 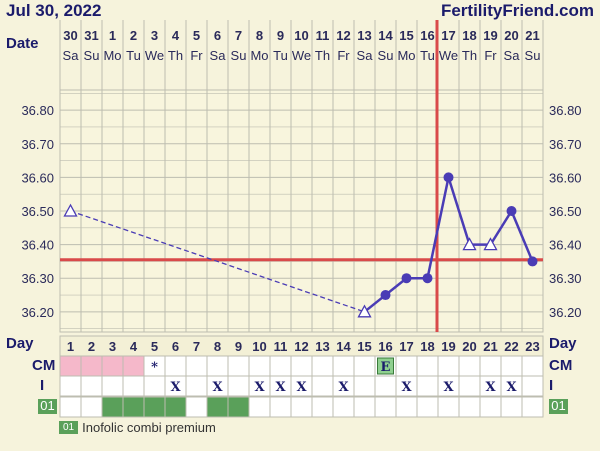 I want to click on cycle-day-tick: 12, so click(x=301, y=346).